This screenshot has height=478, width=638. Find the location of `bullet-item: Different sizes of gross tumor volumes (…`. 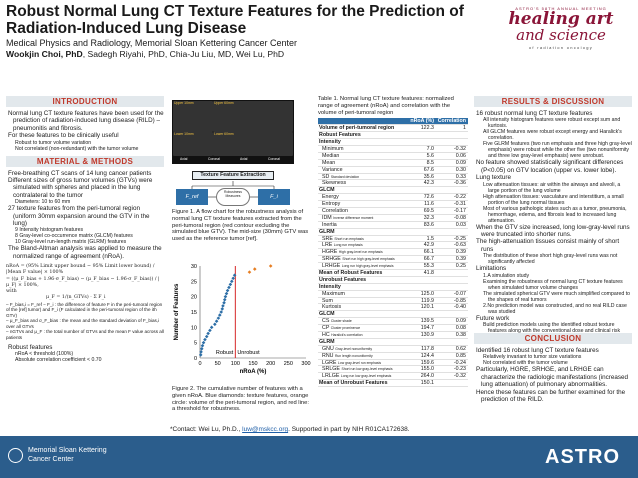

bullet-item: Different sizes of gross tumor volumes (… is located at coordinates (80, 188).